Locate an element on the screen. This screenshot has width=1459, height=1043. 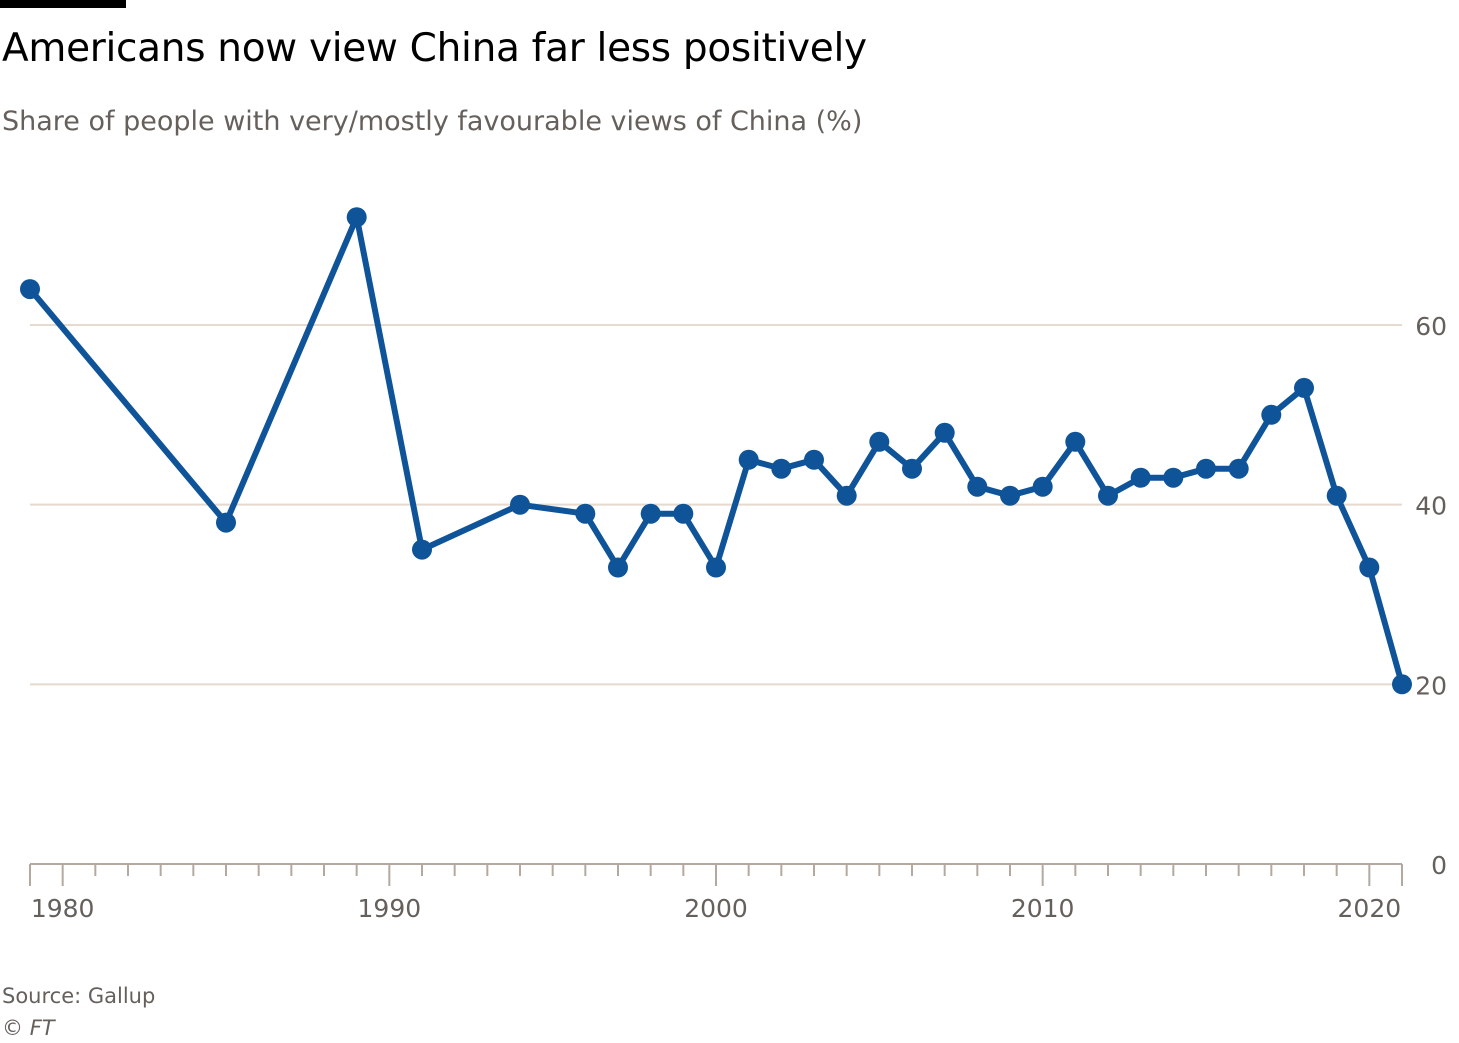
data-point-1991 is located at coordinates (422, 549).